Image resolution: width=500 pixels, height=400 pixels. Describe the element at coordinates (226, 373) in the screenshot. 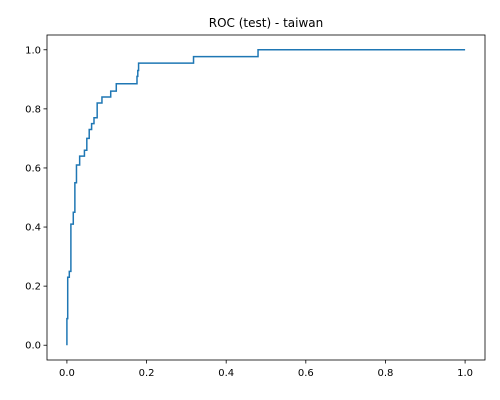

I see `x-tick-label: 0.4` at that location.